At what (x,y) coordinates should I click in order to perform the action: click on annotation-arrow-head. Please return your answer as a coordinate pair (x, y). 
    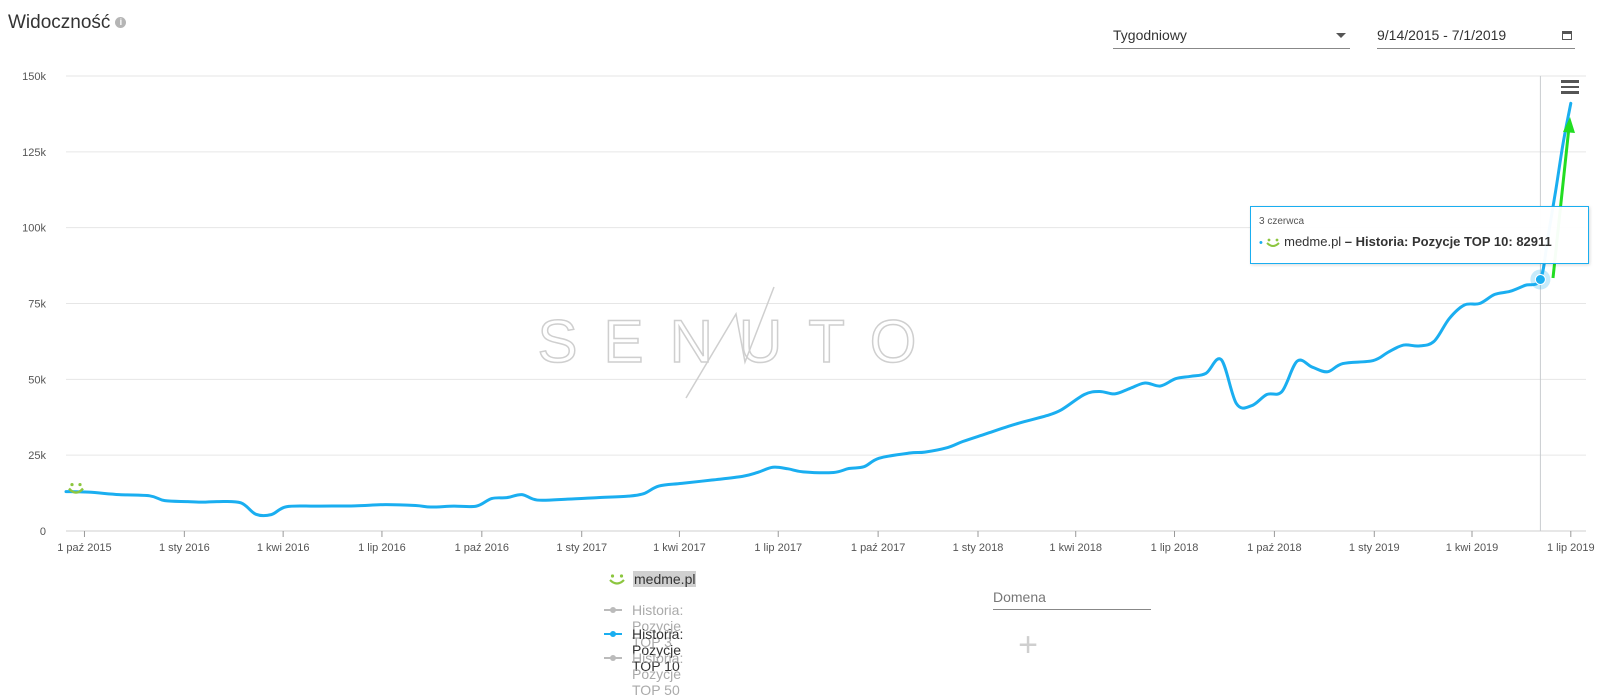
    Looking at the image, I should click on (1569, 125).